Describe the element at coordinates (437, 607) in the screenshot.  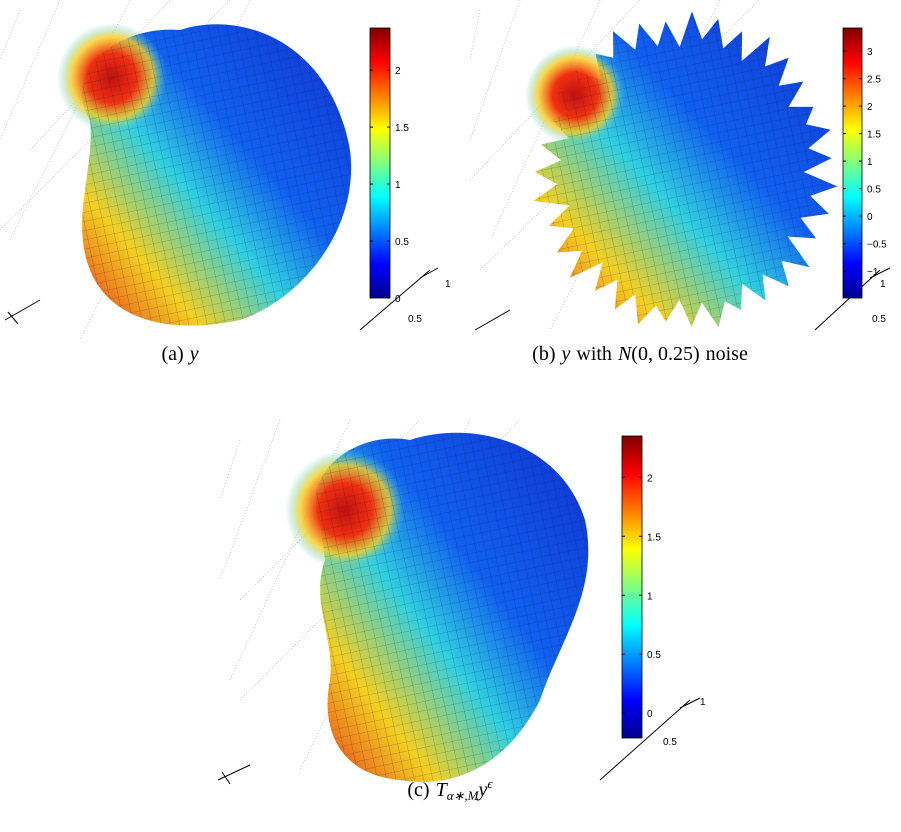
I see `surface-c` at that location.